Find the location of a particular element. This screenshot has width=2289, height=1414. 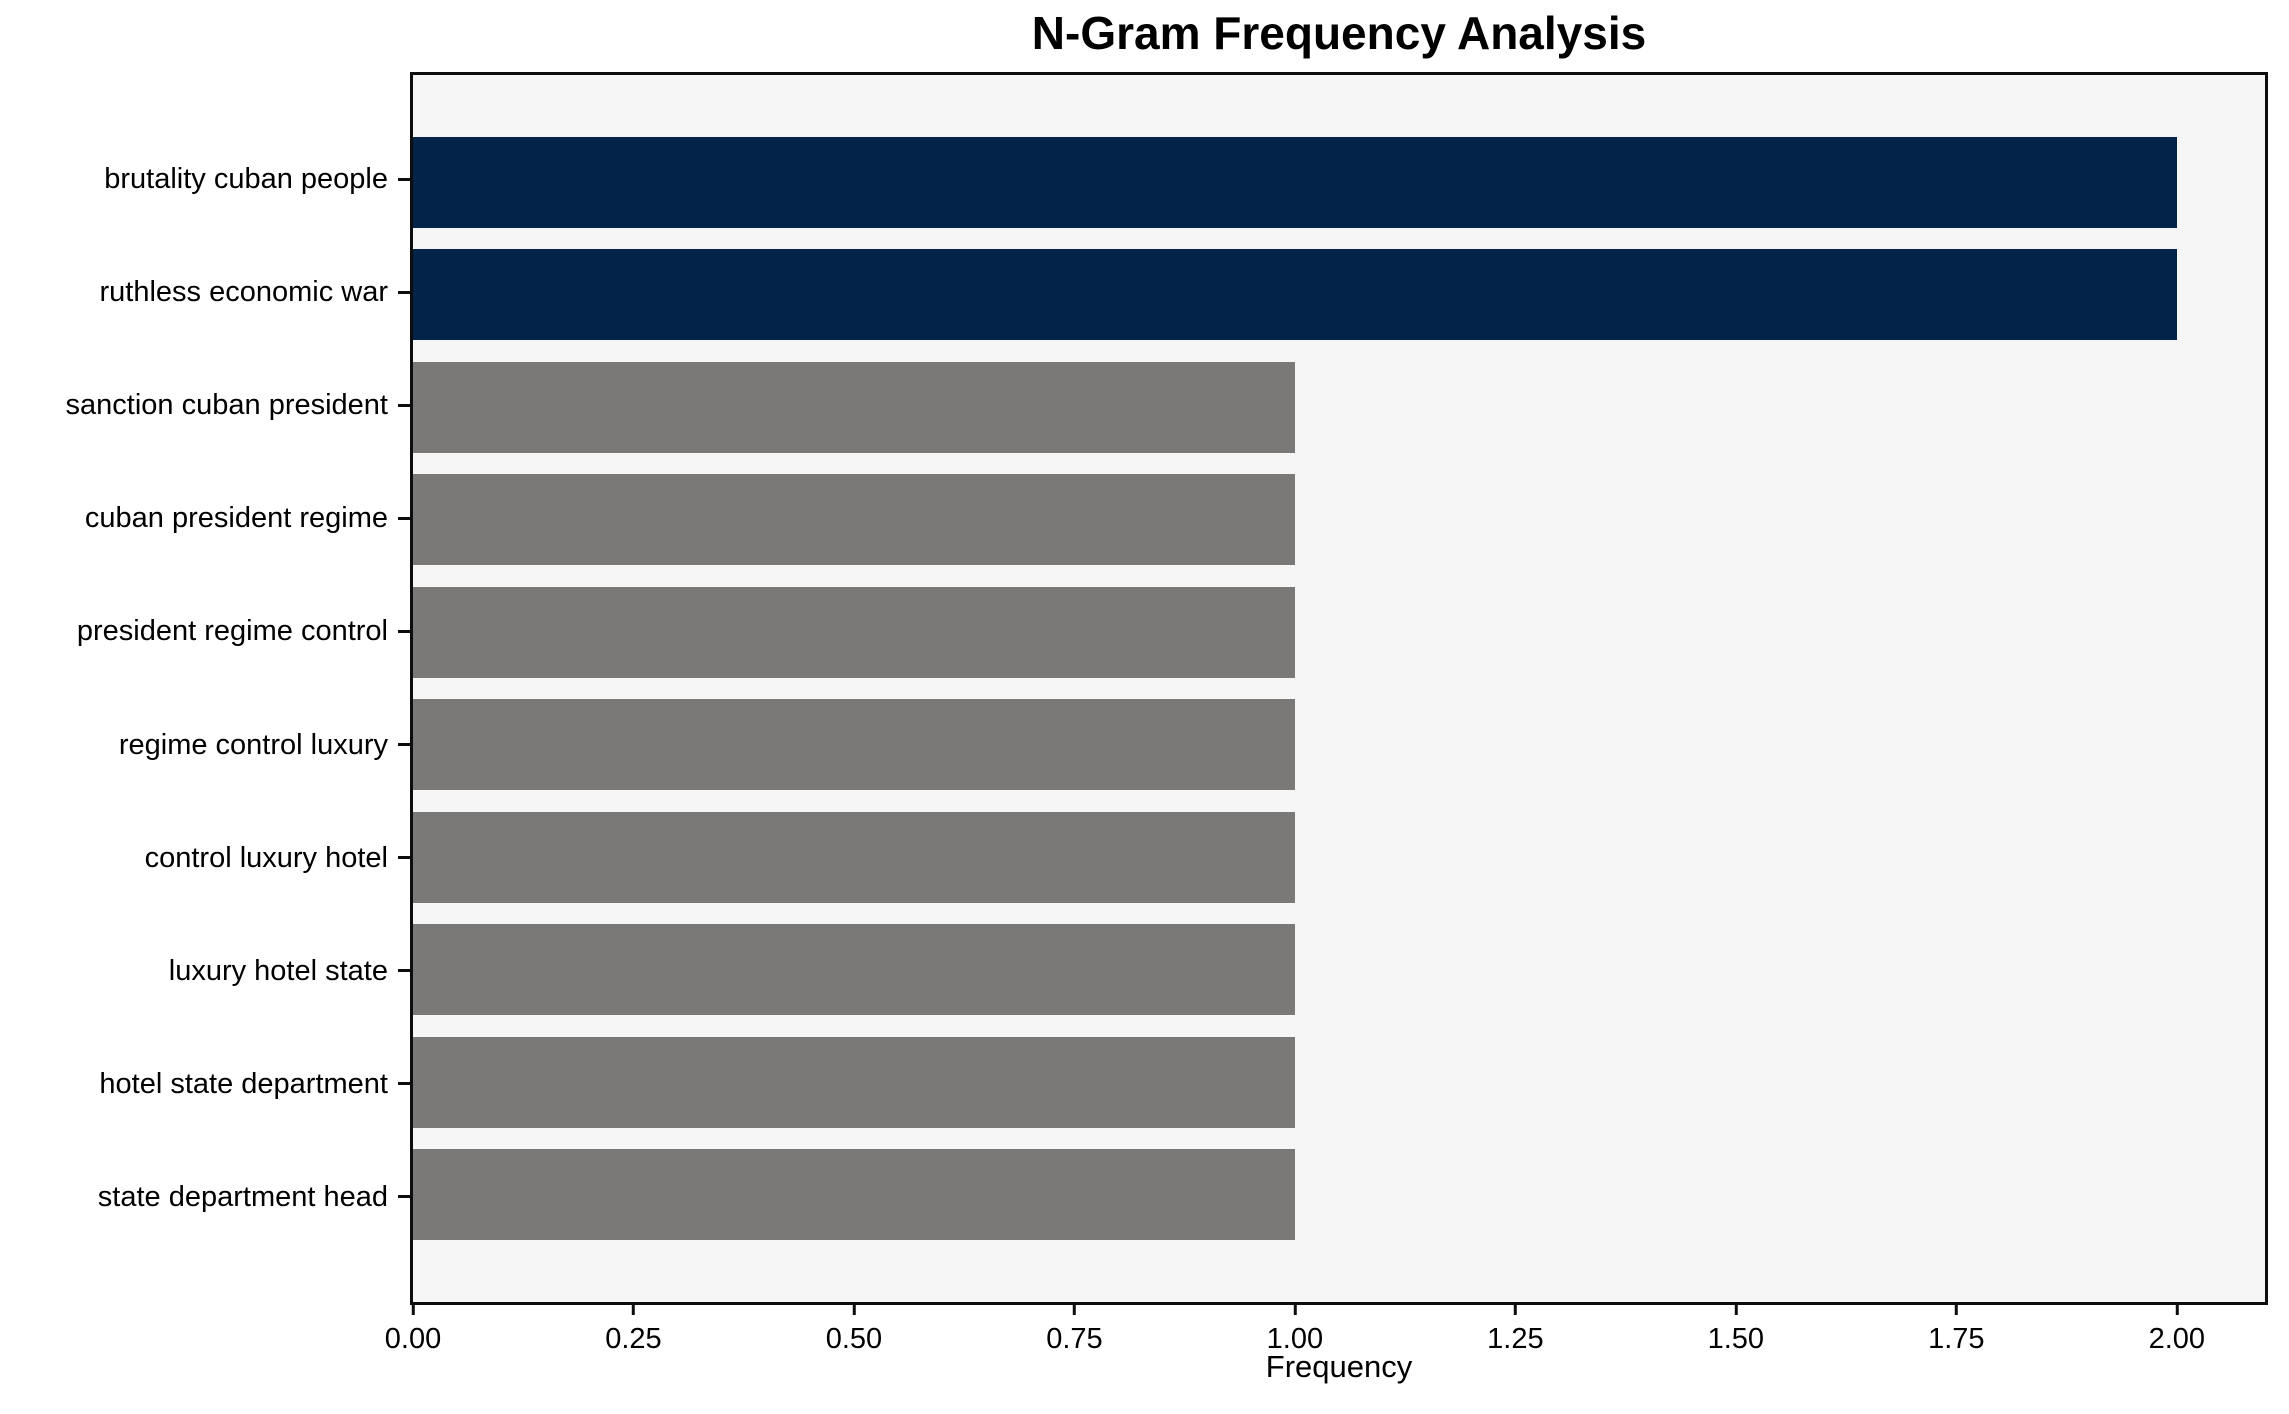

x-tick-label: 1.75 is located at coordinates (1956, 1339).